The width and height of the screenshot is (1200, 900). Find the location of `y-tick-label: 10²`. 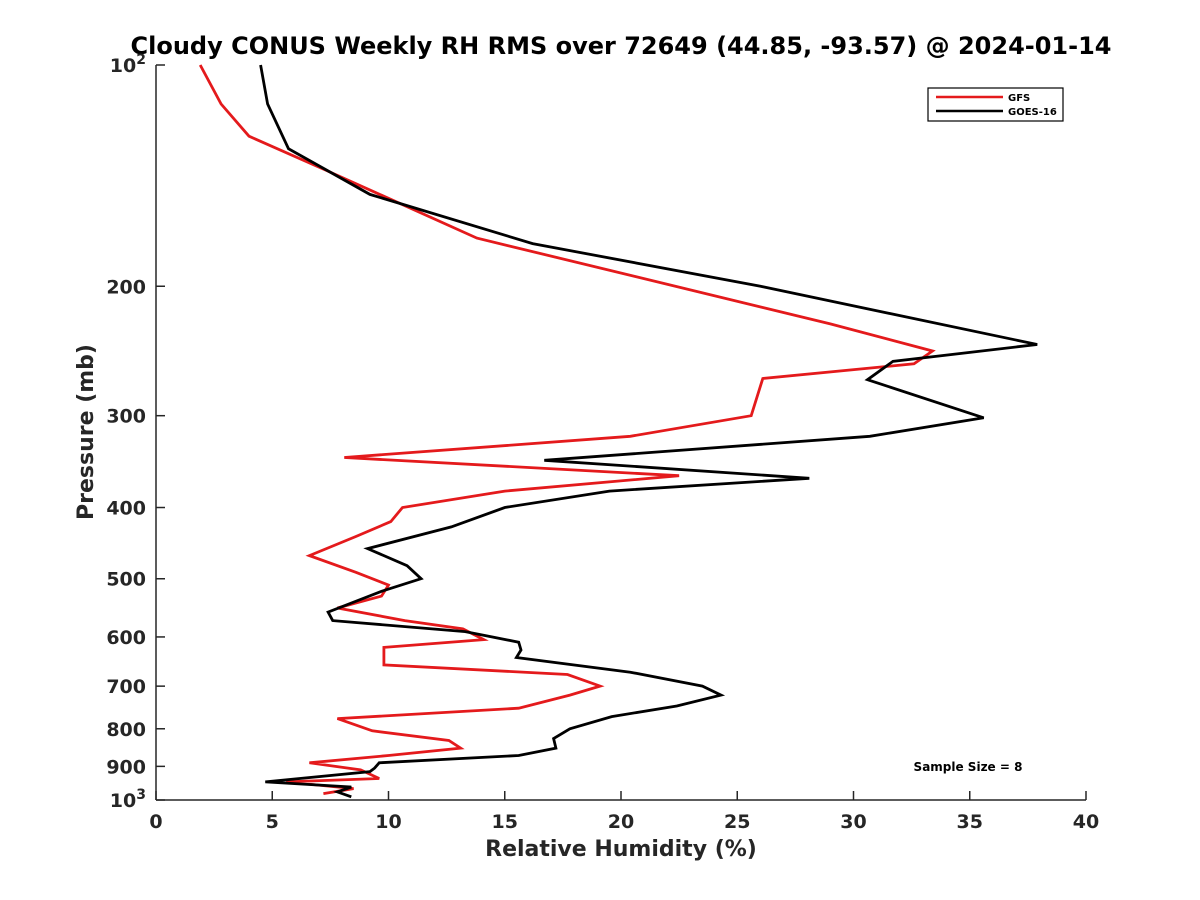

y-tick-label: 10² is located at coordinates (128, 64).